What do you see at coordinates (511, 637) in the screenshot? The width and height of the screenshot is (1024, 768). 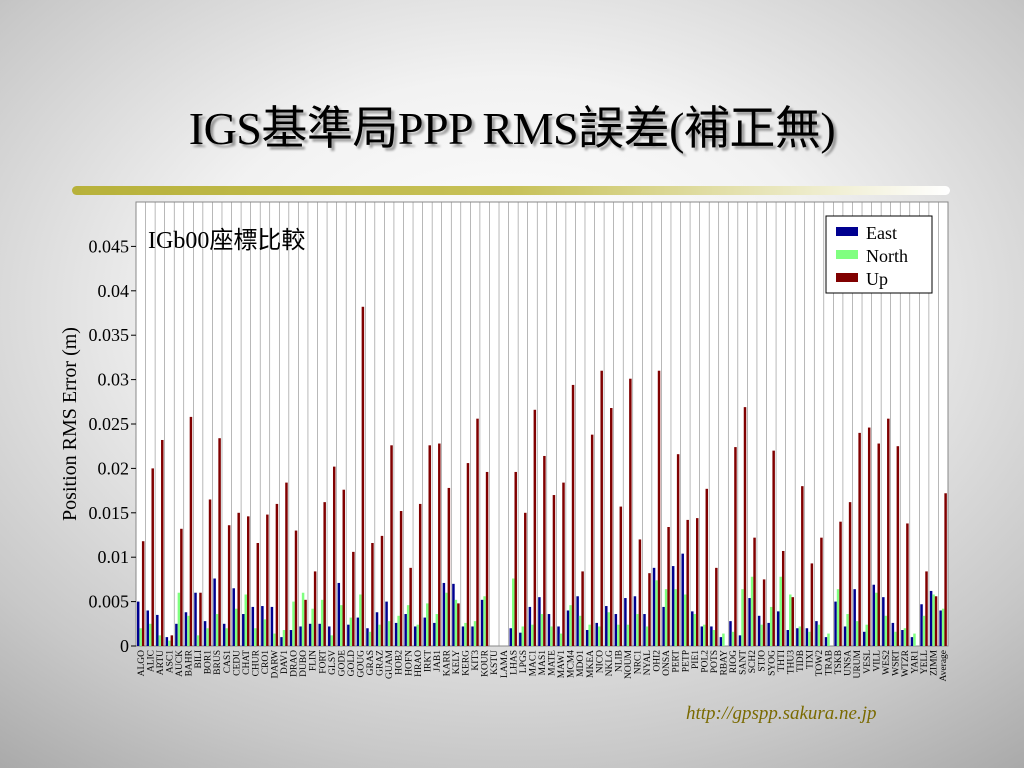 I see `bar-east-lhas` at bounding box center [511, 637].